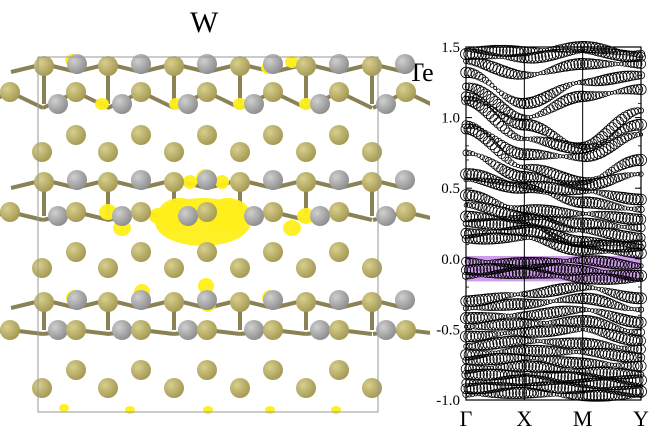 This screenshot has height=444, width=665. Describe the element at coordinates (108, 388) in the screenshot. I see `te-atom` at that location.